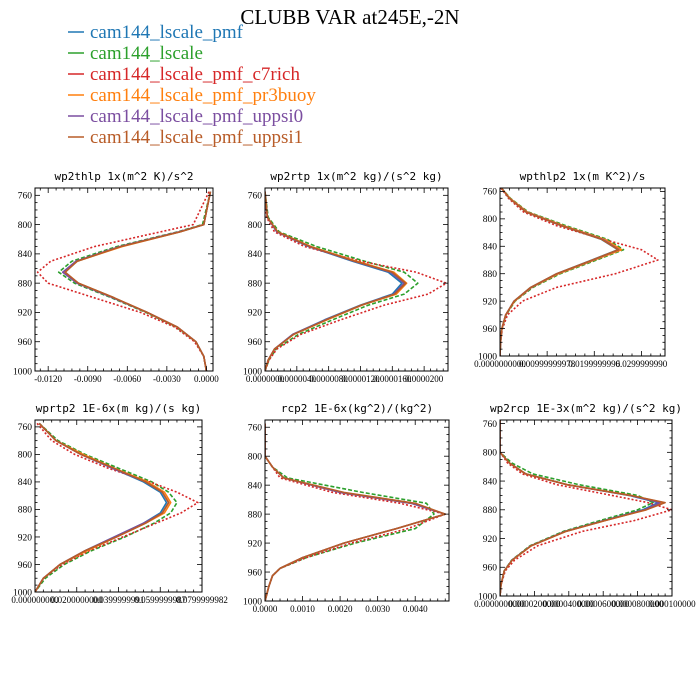 Image resolution: width=700 pixels, height=700 pixels. I want to click on legend-label: cam144_lscale, so click(146, 53).